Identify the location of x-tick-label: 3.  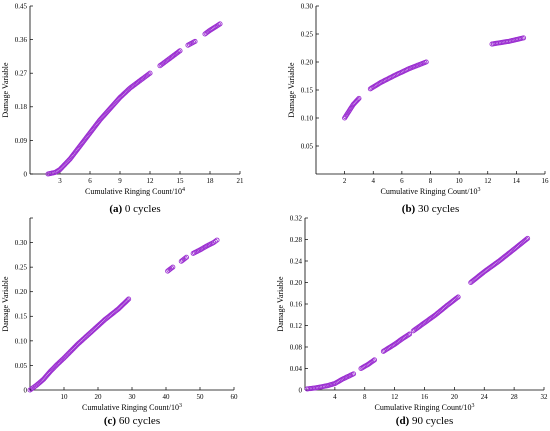
(60, 181).